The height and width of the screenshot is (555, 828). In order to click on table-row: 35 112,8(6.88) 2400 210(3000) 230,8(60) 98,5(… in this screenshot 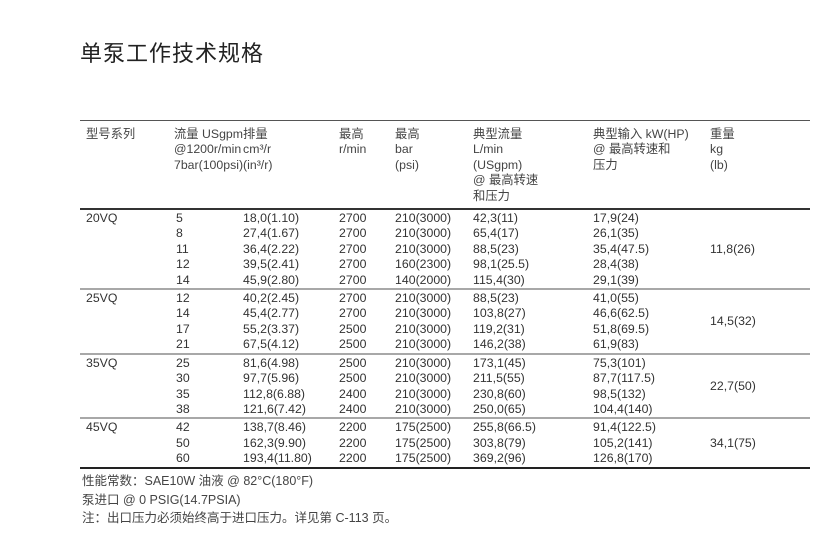, I will do `click(445, 394)`.